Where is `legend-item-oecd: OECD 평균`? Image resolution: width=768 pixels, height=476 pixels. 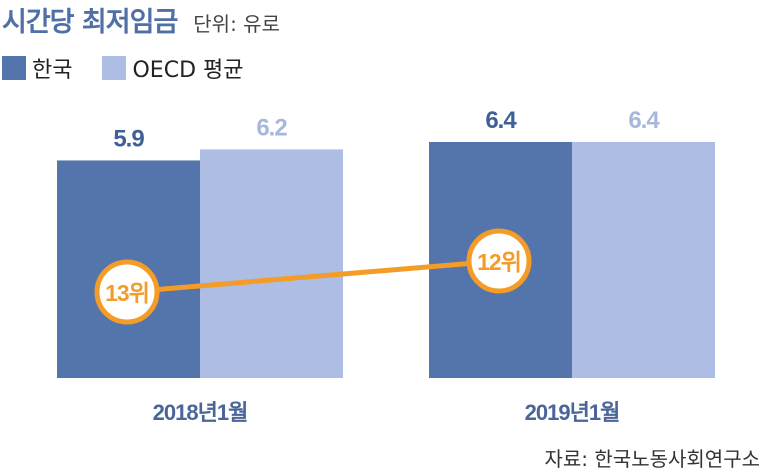
legend-item-oecd: OECD 평균 is located at coordinates (172, 68).